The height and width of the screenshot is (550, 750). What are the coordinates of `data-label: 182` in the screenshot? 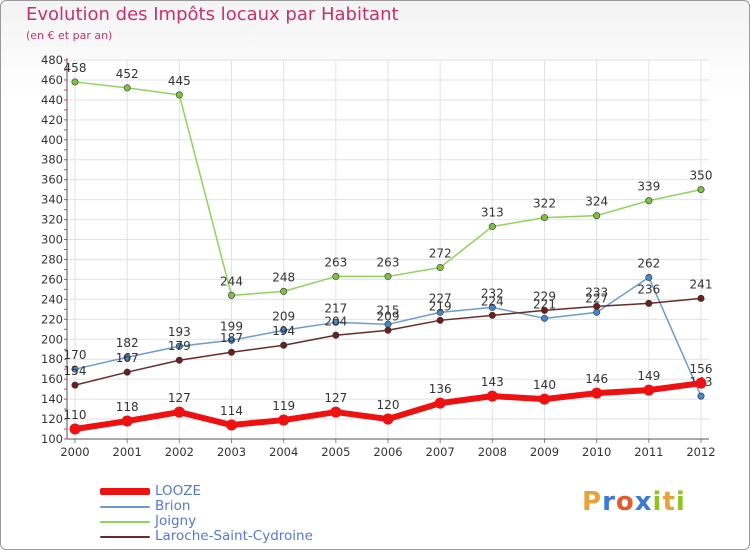 It's located at (127, 343).